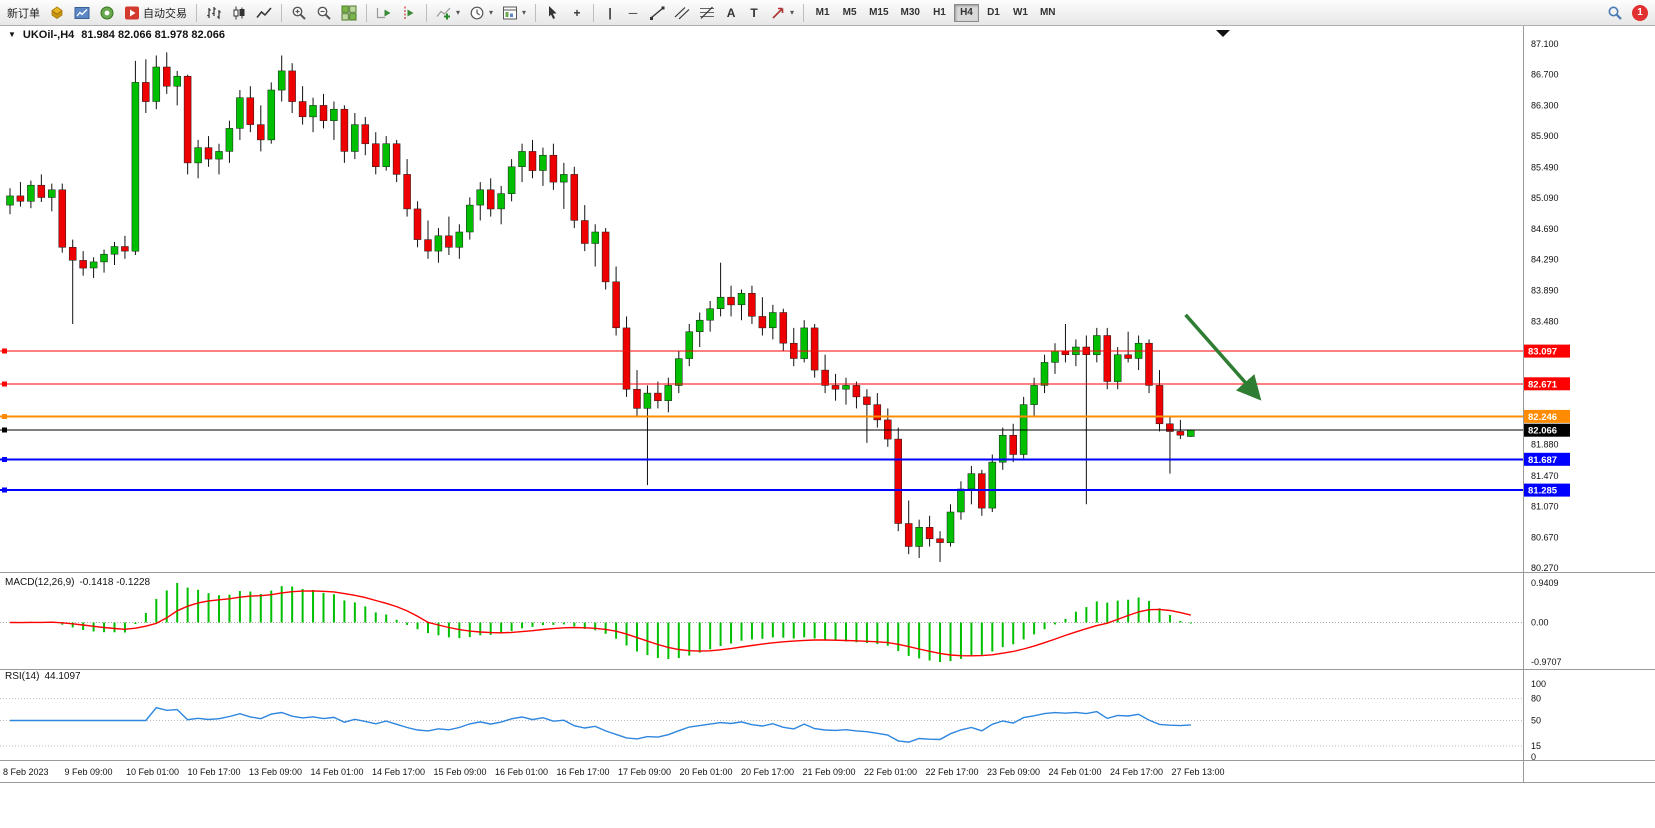 The height and width of the screenshot is (828, 1655). I want to click on timeframe-button-m30: M30, so click(910, 13).